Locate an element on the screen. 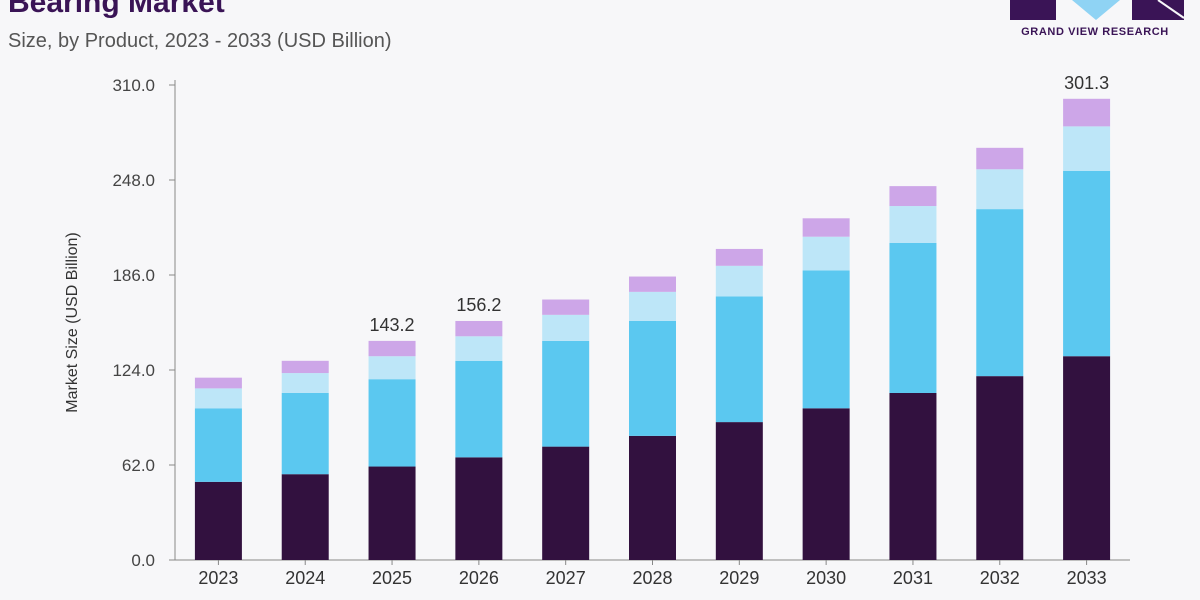 The width and height of the screenshot is (1200, 600). x-tick-label: 2027 is located at coordinates (566, 578).